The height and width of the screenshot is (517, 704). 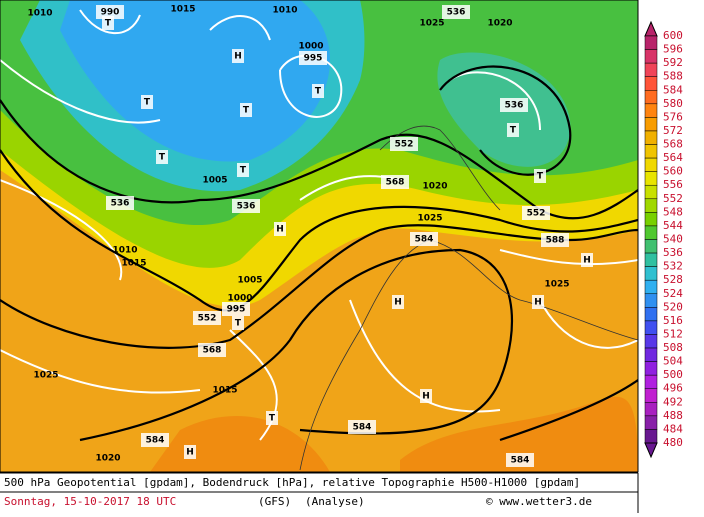 I want to click on legend-label: 536, so click(x=673, y=252).